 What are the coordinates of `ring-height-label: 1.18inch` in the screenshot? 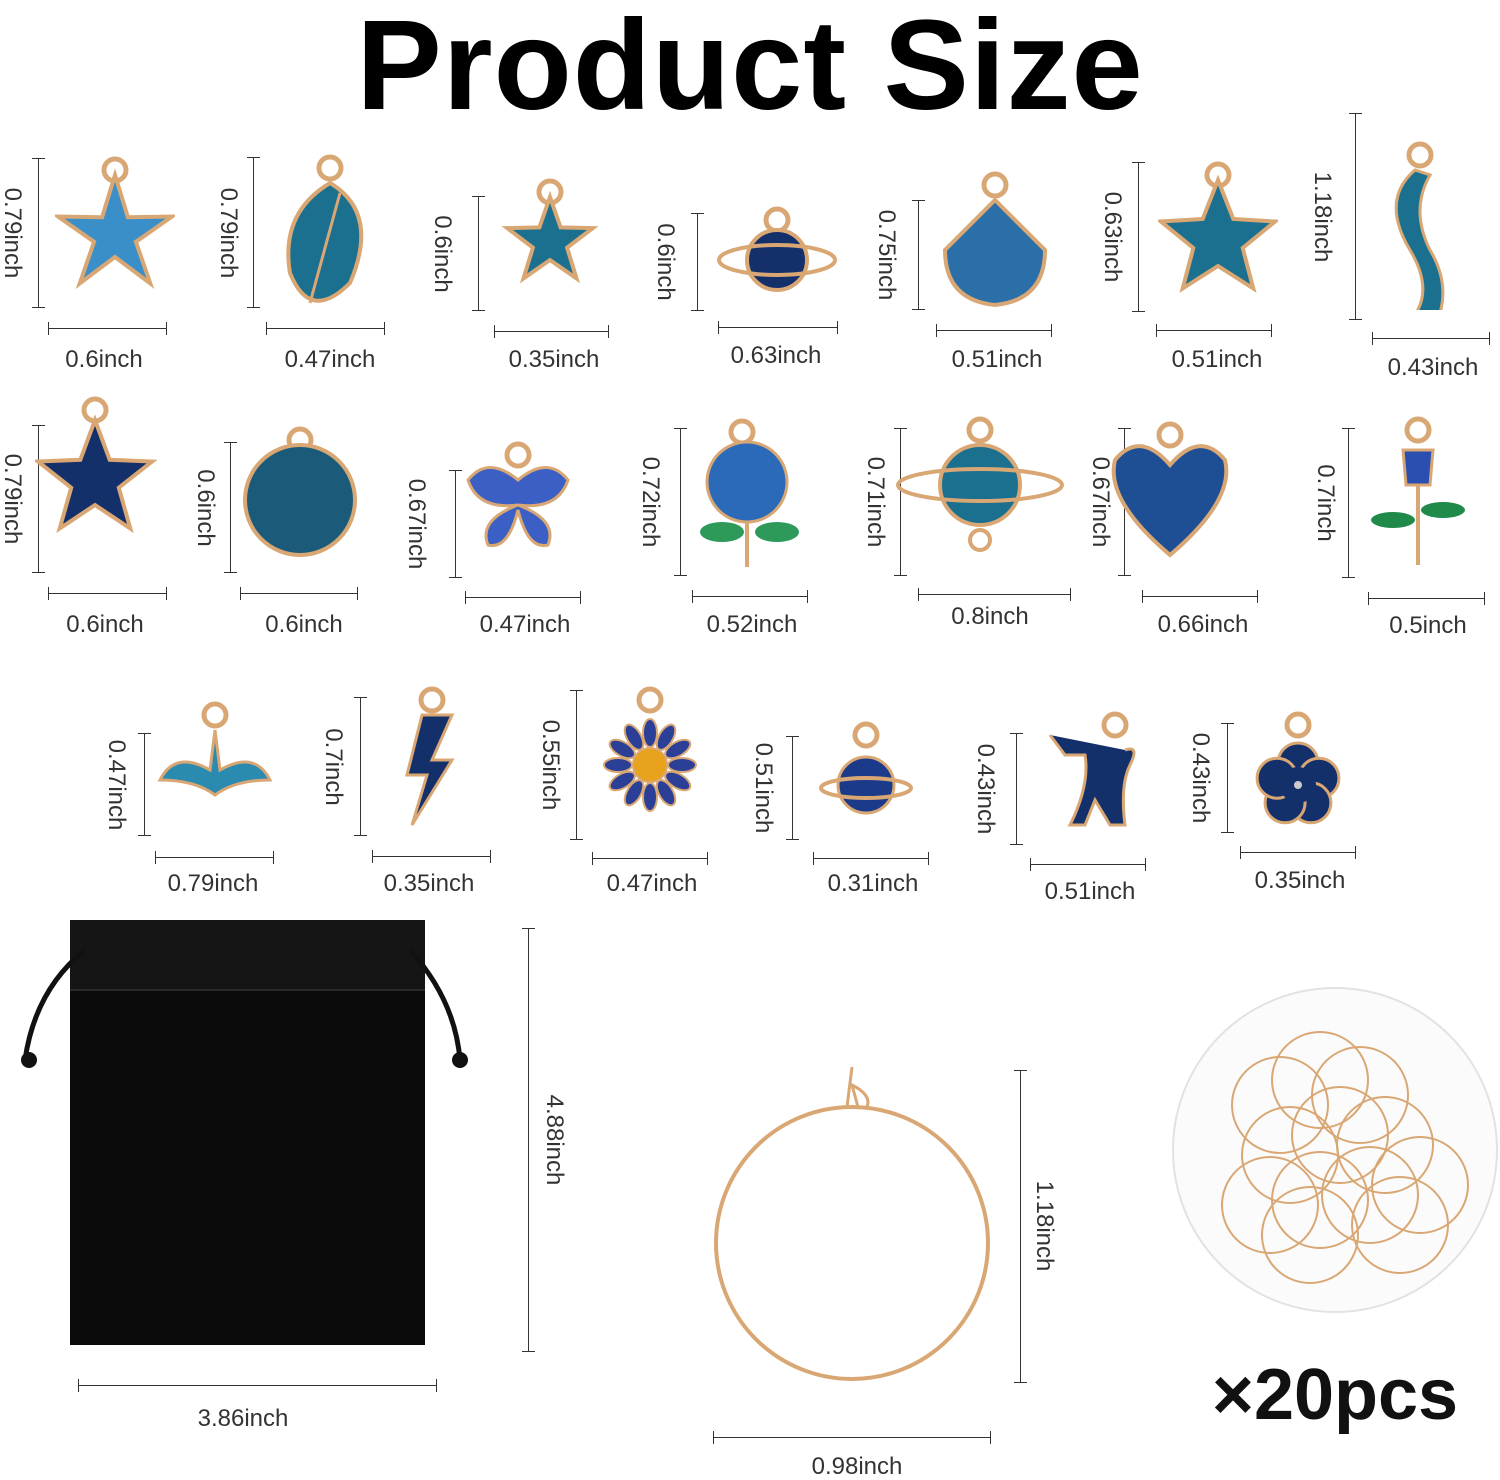 It's located at (1044, 1226).